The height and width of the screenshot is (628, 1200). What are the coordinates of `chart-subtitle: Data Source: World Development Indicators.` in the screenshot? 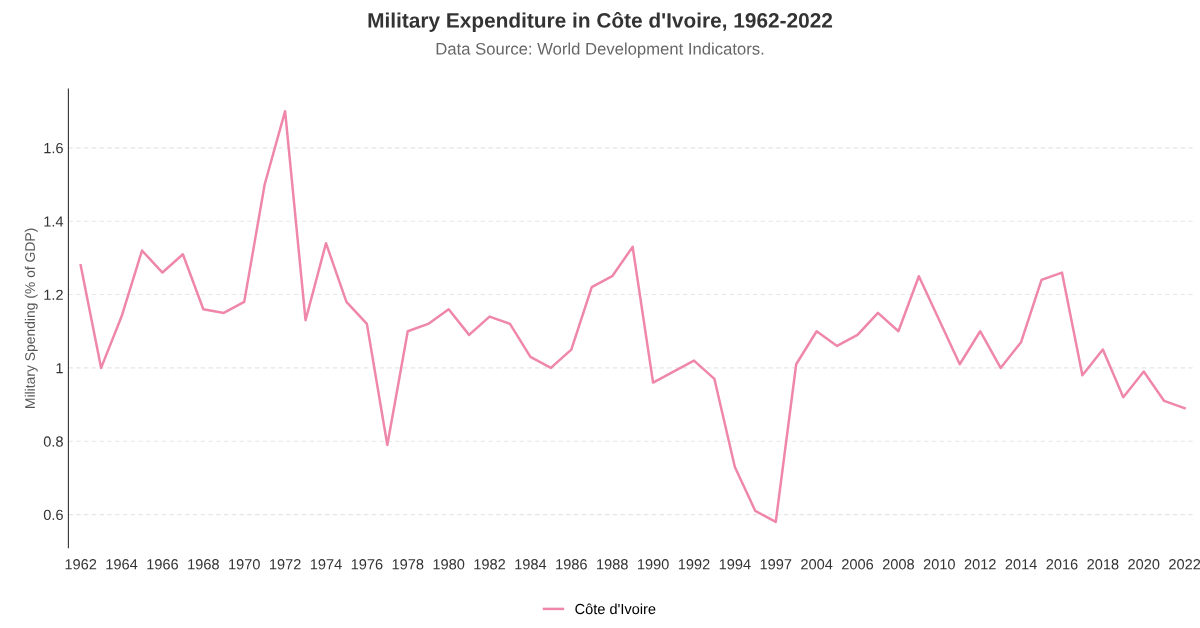 It's located at (600, 50).